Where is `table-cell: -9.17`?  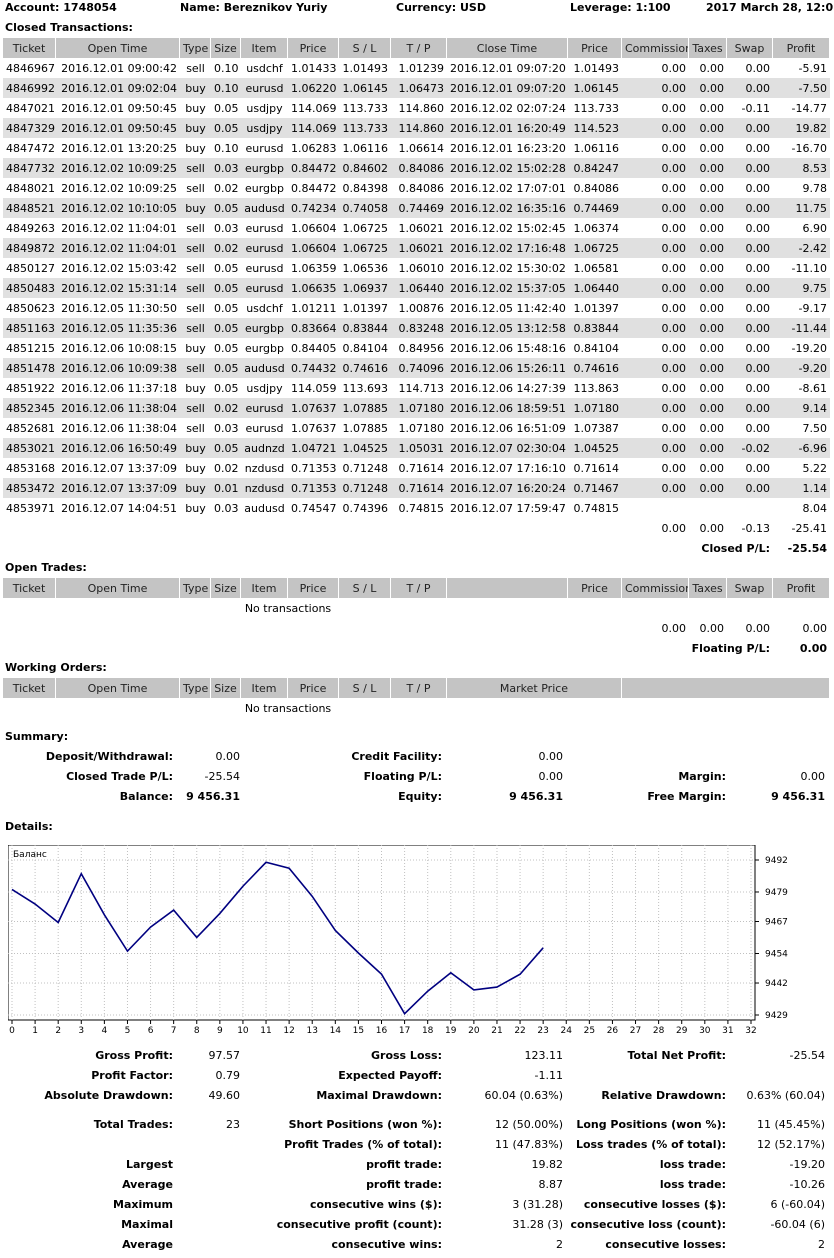
table-cell: -9.17 is located at coordinates (812, 308).